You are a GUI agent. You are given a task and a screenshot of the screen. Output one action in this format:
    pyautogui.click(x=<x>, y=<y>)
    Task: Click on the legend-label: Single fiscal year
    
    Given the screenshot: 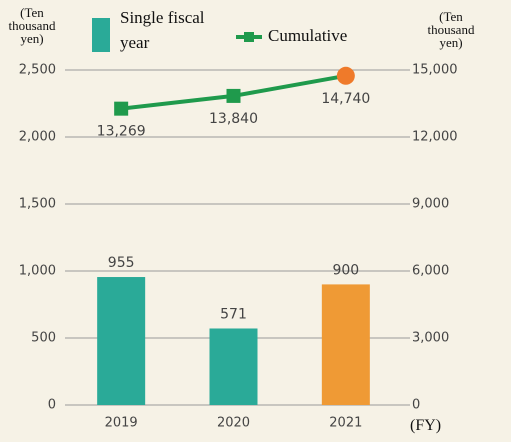 What is the action you would take?
    pyautogui.click(x=162, y=30)
    